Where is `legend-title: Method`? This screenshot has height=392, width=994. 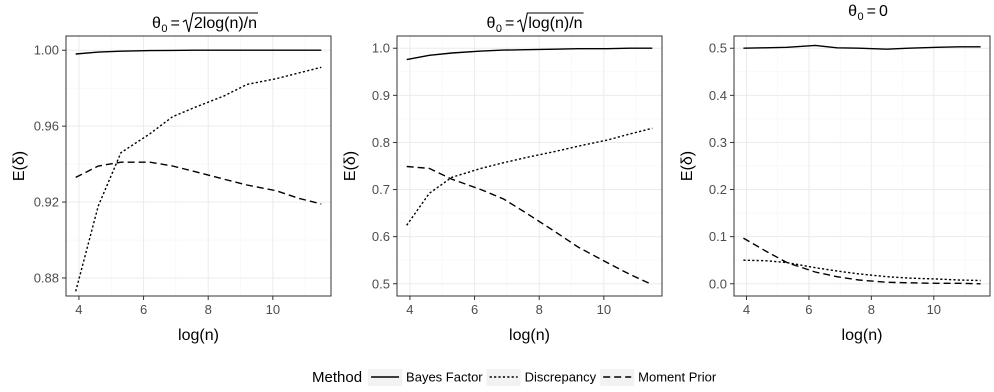 legend-title: Method is located at coordinates (337, 377).